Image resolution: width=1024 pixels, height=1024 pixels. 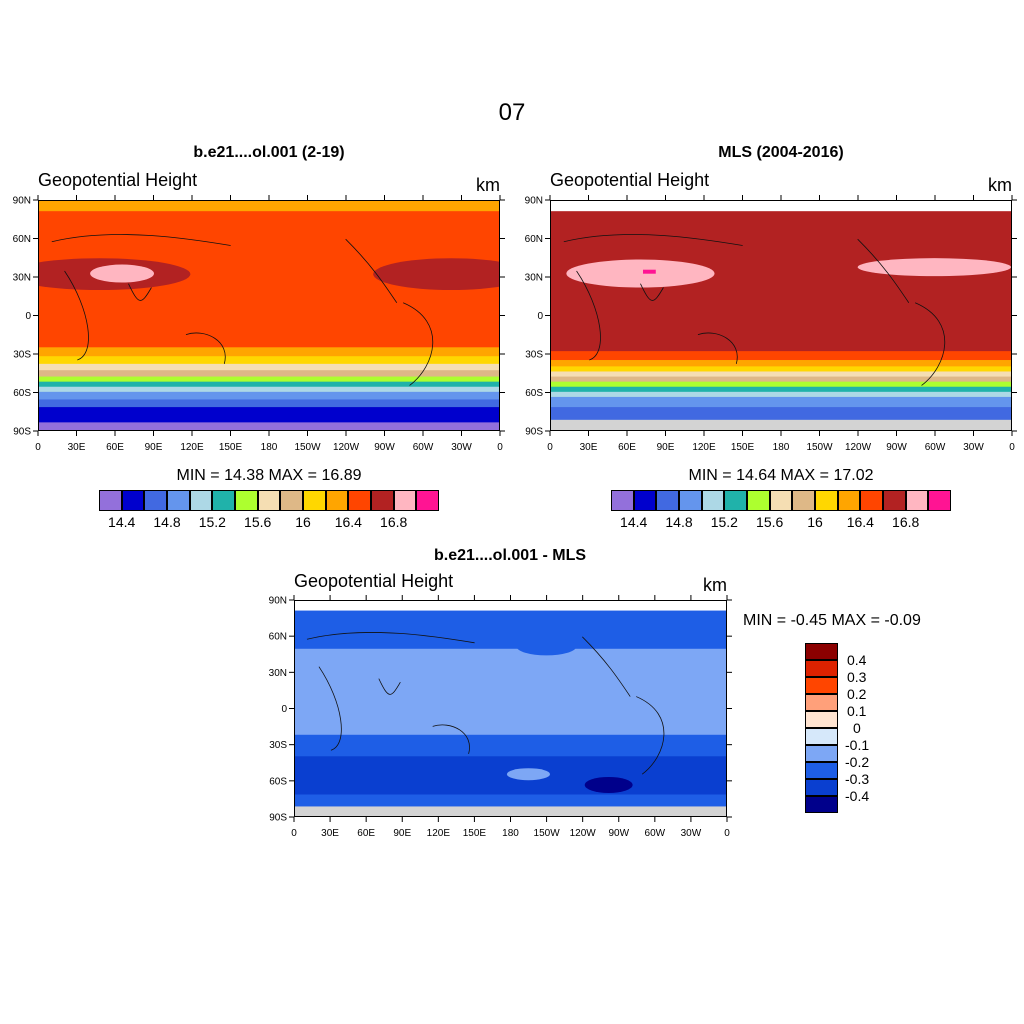 What do you see at coordinates (534, 239) in the screenshot?
I see `lat-tick-label: 60N` at bounding box center [534, 239].